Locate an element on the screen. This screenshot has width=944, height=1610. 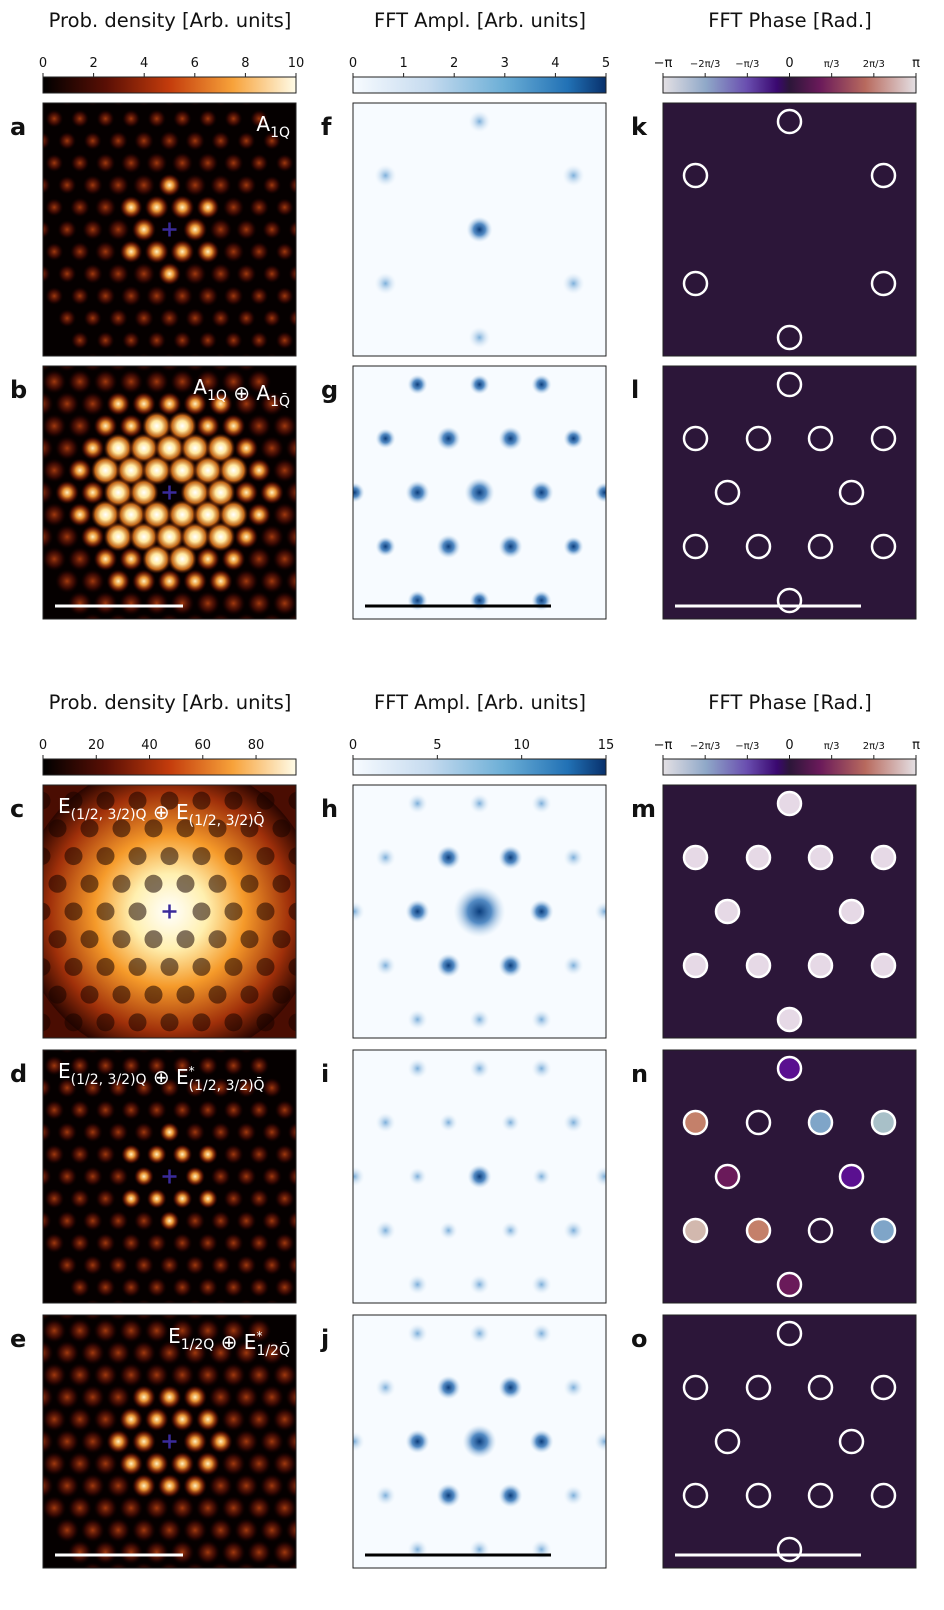
phase-background is located at coordinates (789, 229).